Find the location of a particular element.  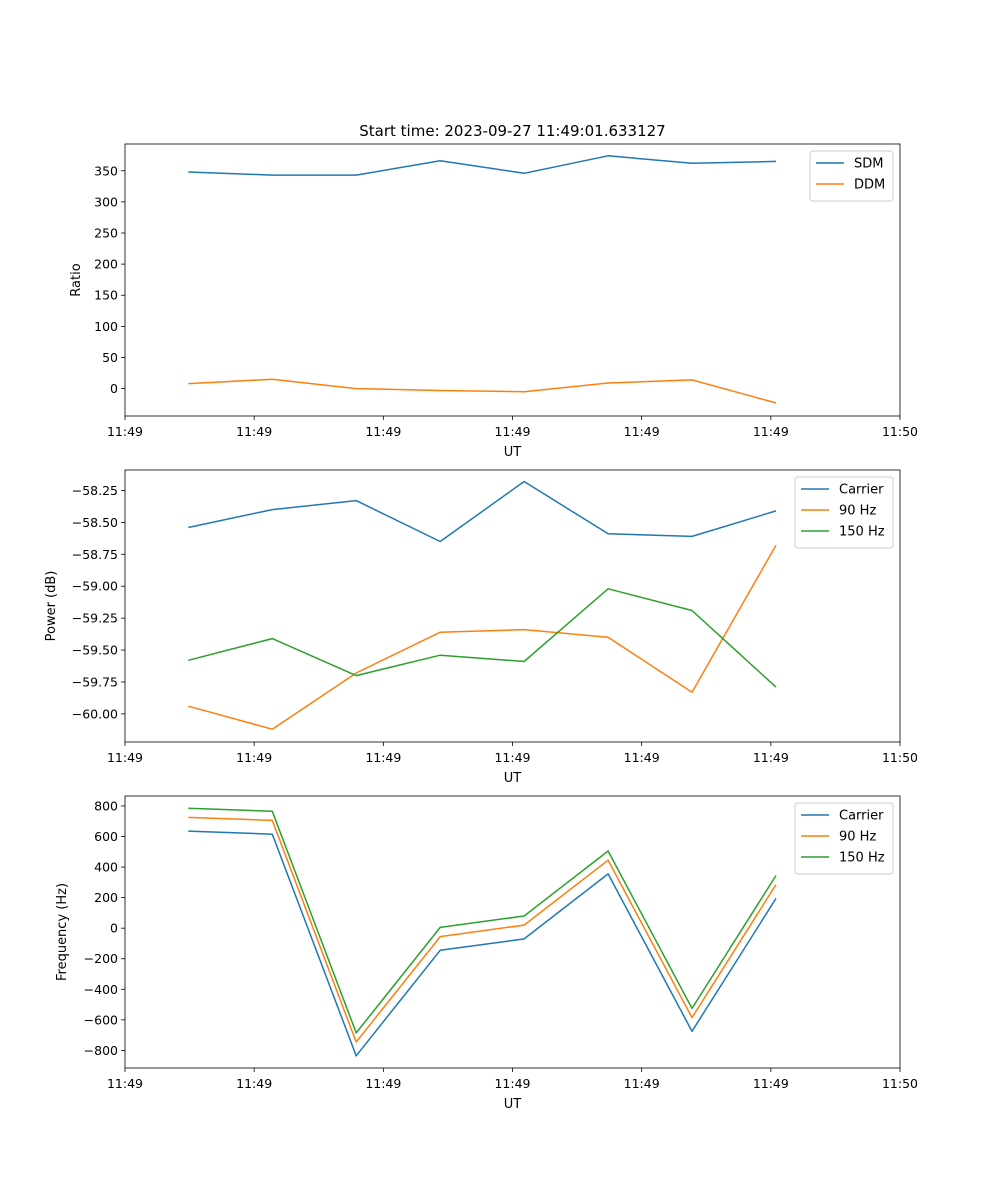

y-tick-label: −600 is located at coordinates (101, 1019).